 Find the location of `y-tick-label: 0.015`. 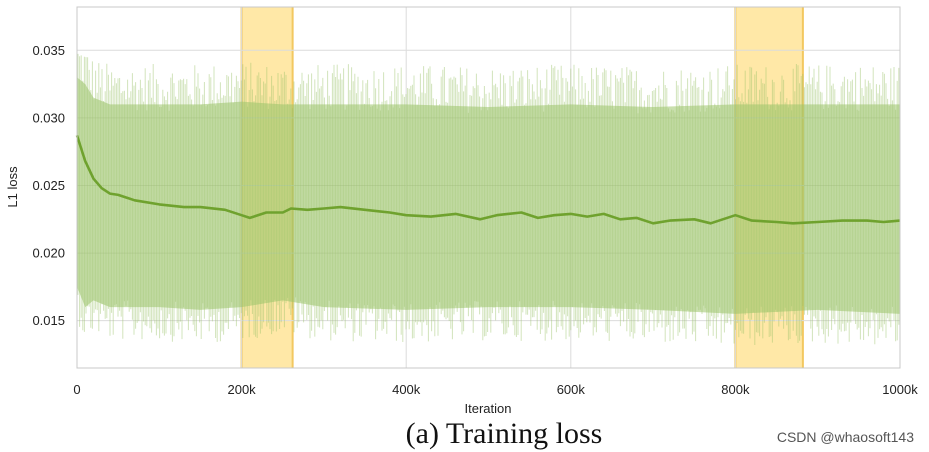

y-tick-label: 0.015 is located at coordinates (48, 320).